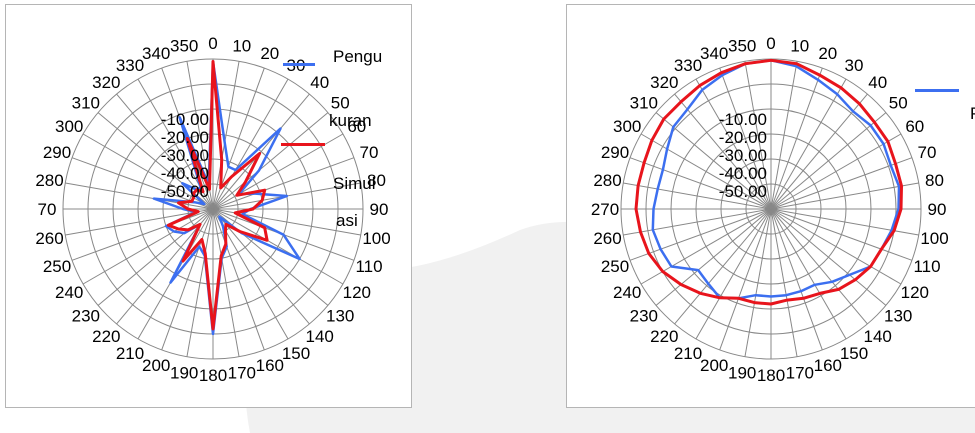 This screenshot has height=433, width=975. What do you see at coordinates (130, 65) in the screenshot?
I see `angle-tick-label: 330` at bounding box center [130, 65].